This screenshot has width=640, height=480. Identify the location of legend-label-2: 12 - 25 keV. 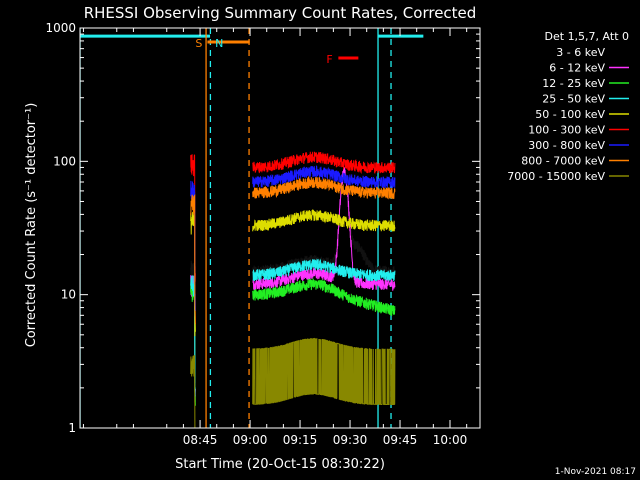
(573, 83).